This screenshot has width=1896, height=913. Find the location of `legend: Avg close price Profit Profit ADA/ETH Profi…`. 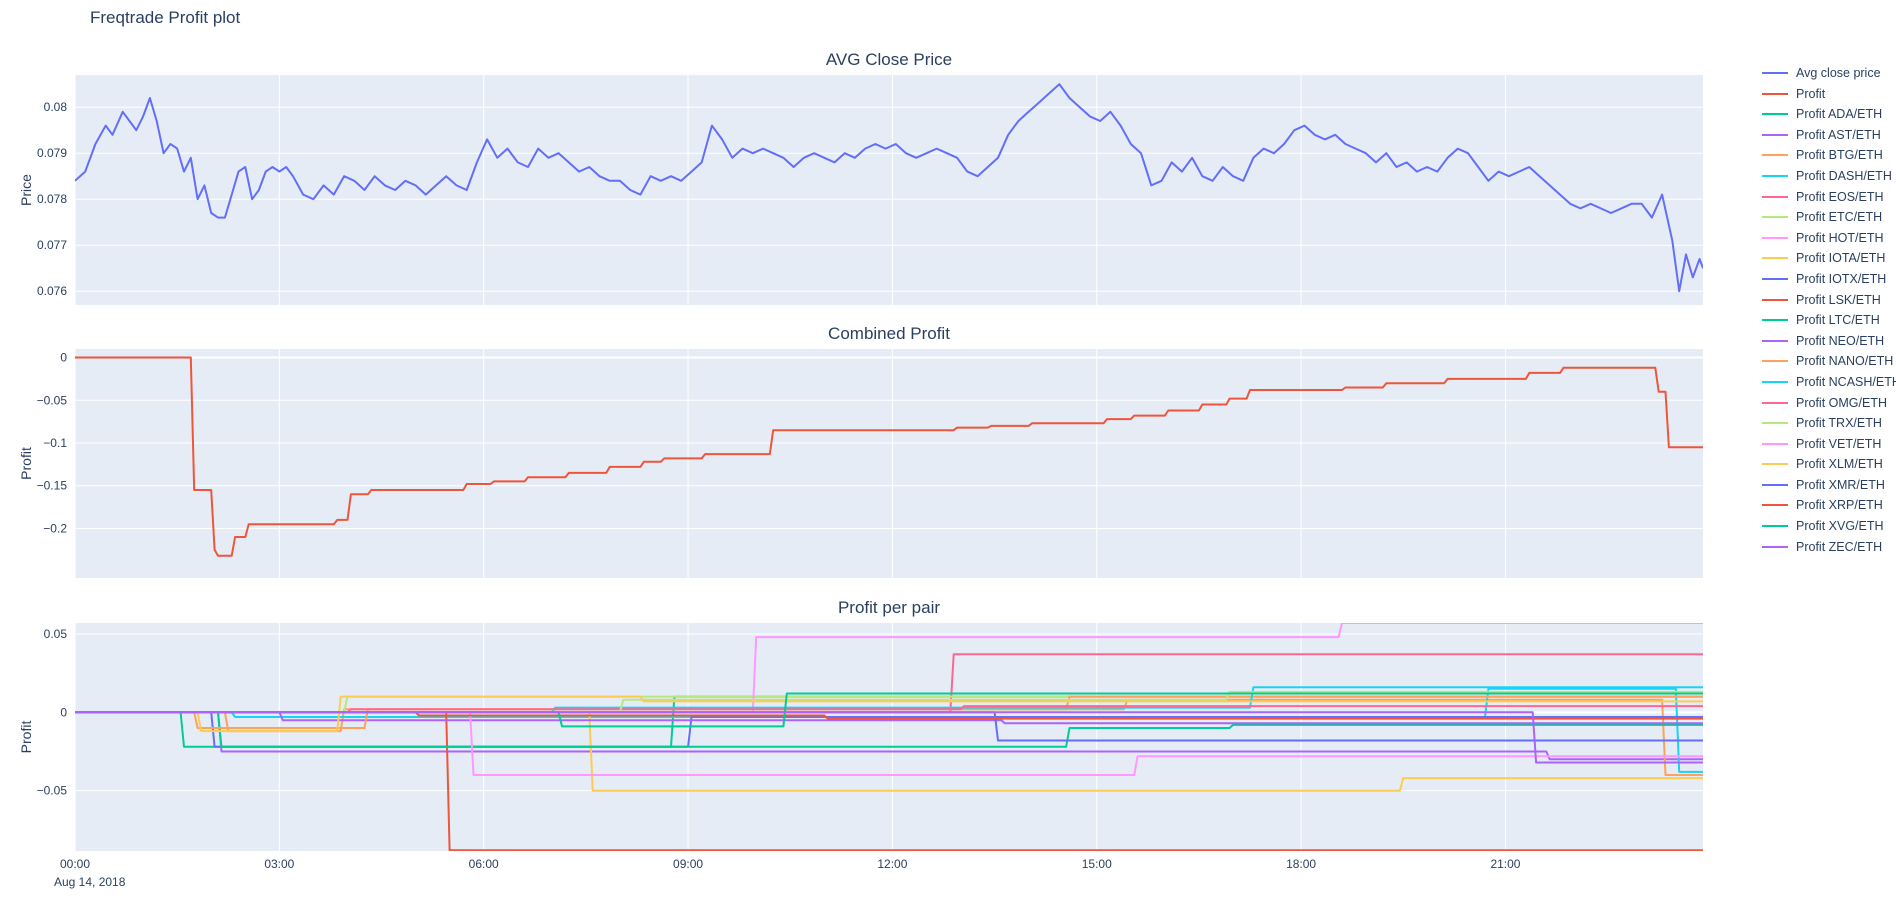

legend: Avg close price Profit Profit ADA/ETH Profi… is located at coordinates (1829, 310).